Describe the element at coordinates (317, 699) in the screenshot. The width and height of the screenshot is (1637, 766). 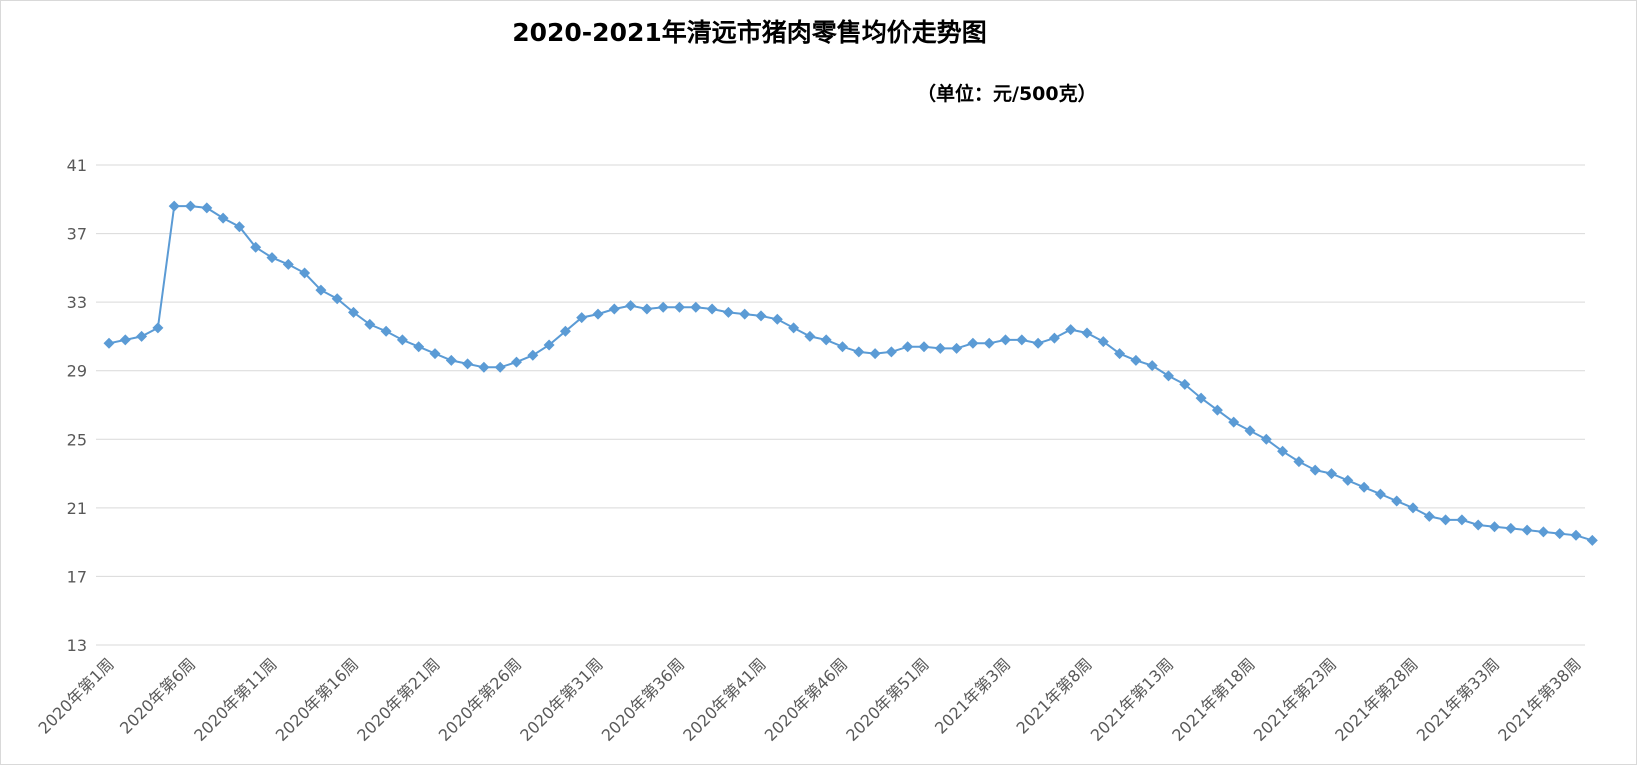
I see `x-tick-label: 2020年第16周` at that location.